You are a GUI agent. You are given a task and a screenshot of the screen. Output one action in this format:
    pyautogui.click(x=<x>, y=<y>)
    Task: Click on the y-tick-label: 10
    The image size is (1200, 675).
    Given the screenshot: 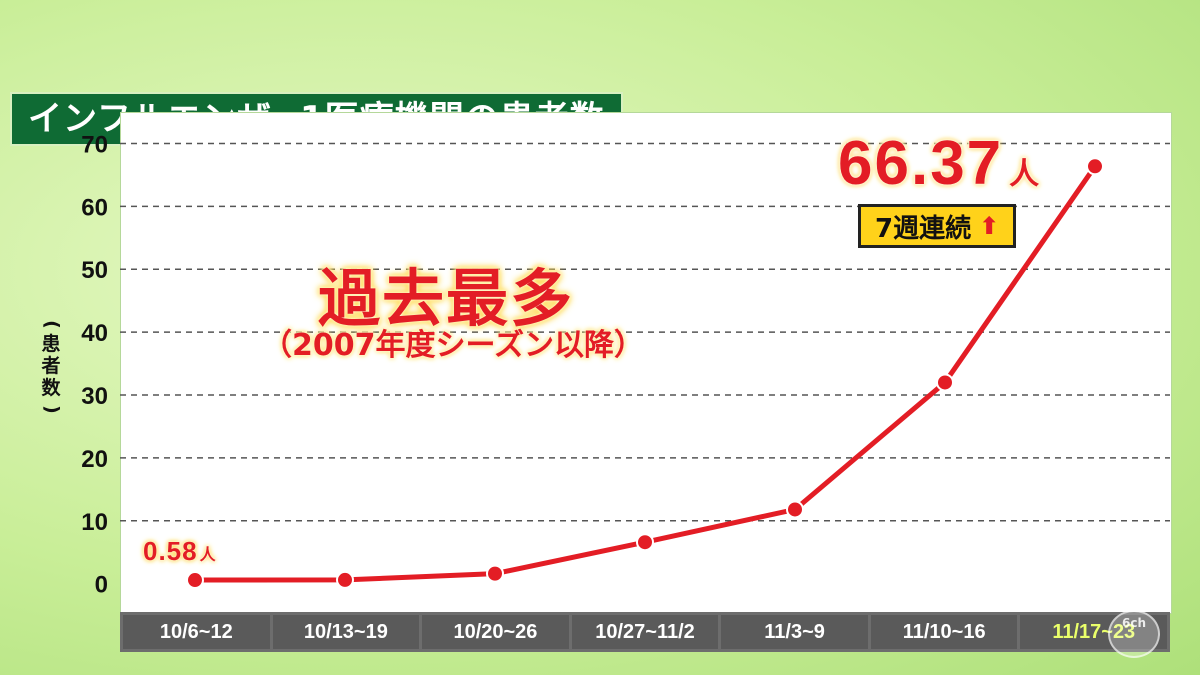 What is the action you would take?
    pyautogui.click(x=94, y=522)
    